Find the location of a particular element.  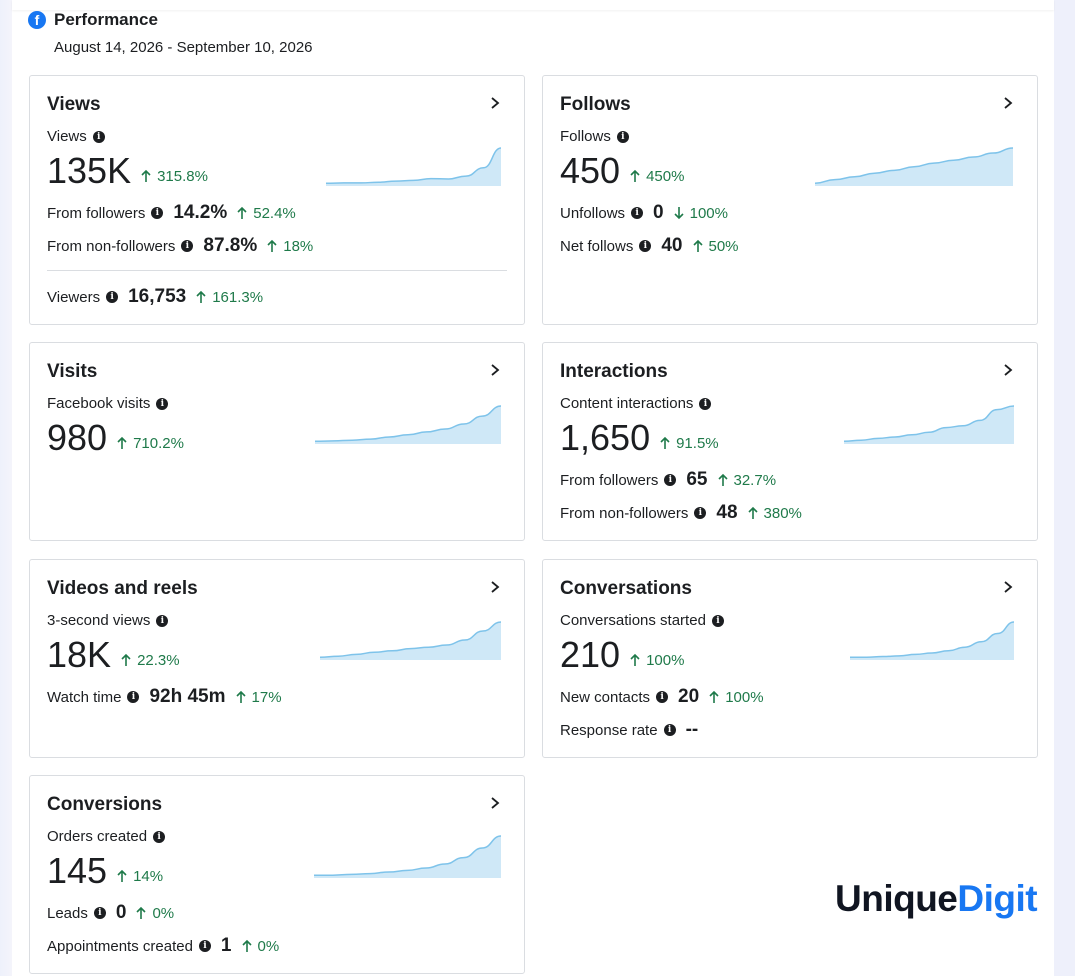

trend-change: 14% is located at coordinates (140, 876).